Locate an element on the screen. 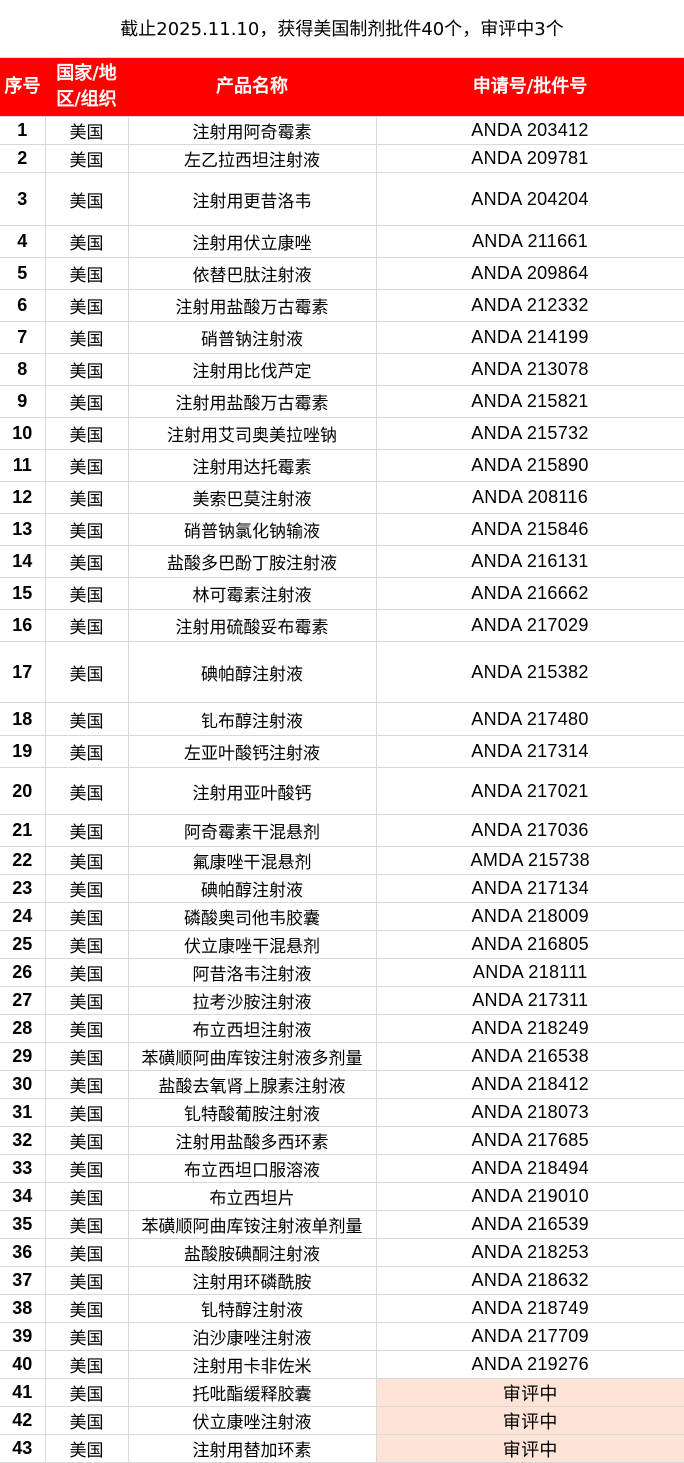 The height and width of the screenshot is (1463, 684). row-product: 硝普钠注射液 is located at coordinates (252, 337).